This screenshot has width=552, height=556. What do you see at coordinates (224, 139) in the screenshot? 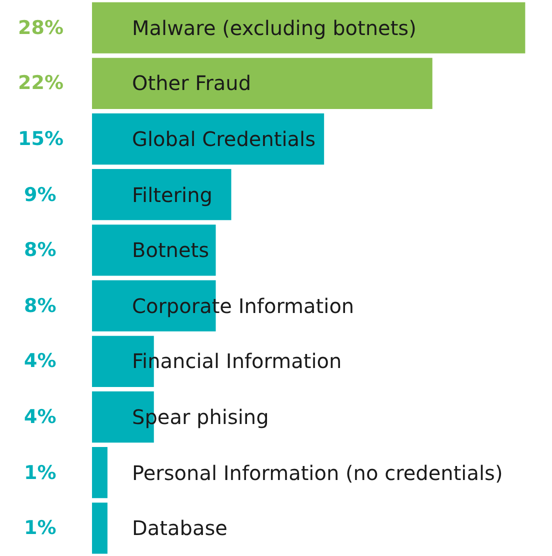
I see `y-tick-label: Global Credentials` at bounding box center [224, 139].